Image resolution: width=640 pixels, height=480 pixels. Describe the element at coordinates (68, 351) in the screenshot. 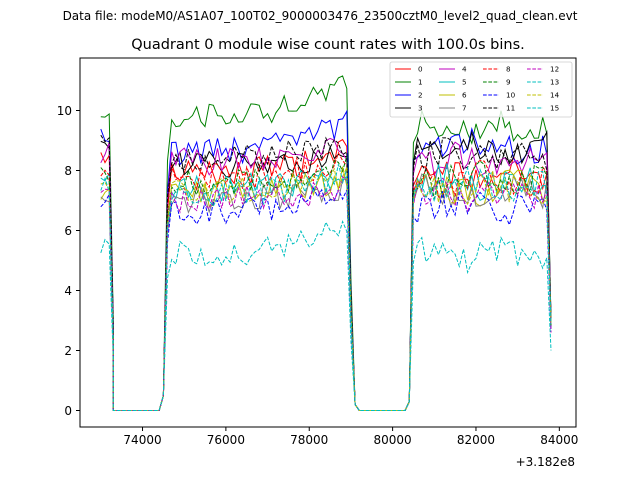

I see `y-tick-label: 2` at that location.